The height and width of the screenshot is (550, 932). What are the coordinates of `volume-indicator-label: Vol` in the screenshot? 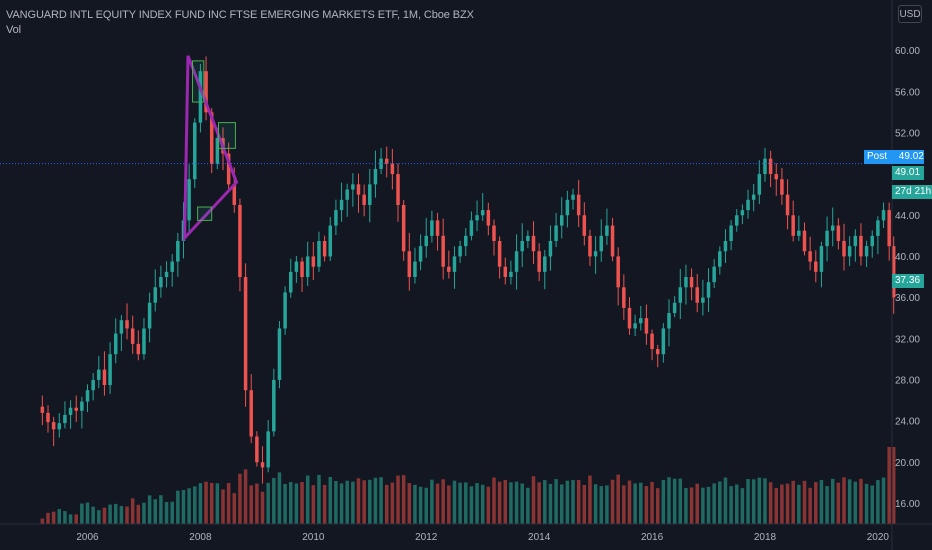 It's located at (13, 30).